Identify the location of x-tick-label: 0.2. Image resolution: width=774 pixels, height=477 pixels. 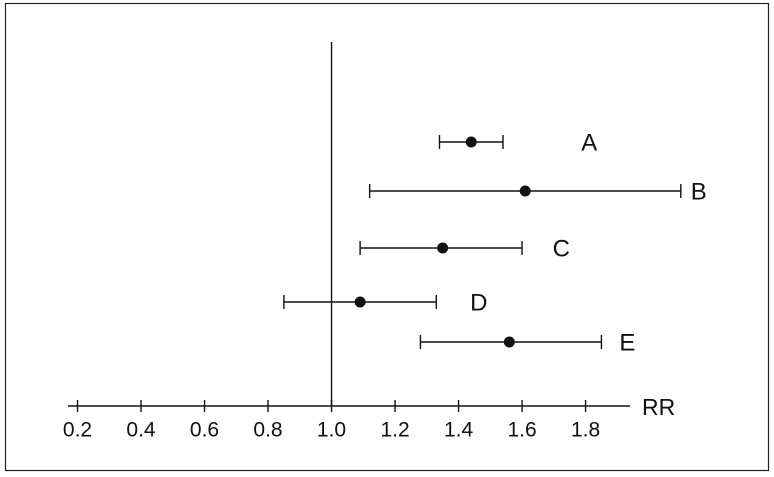
(77, 430).